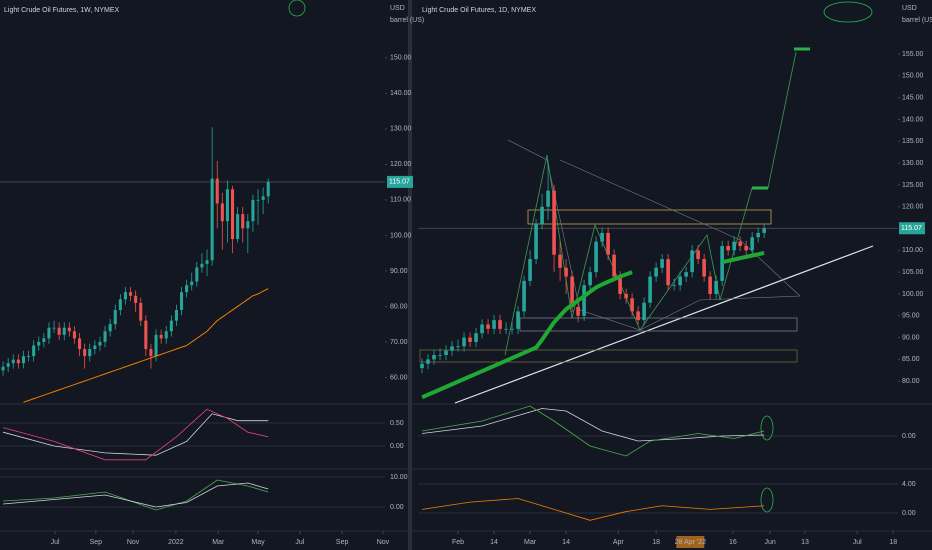 The width and height of the screenshot is (932, 550). I want to click on axis-unit-sub: barrel (US), so click(407, 20).